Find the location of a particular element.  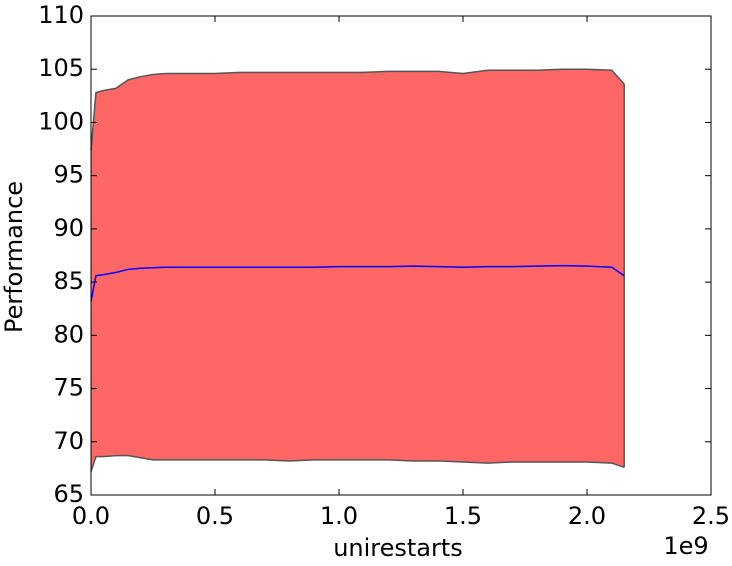

y-tick-label: 105 is located at coordinates (61, 68).